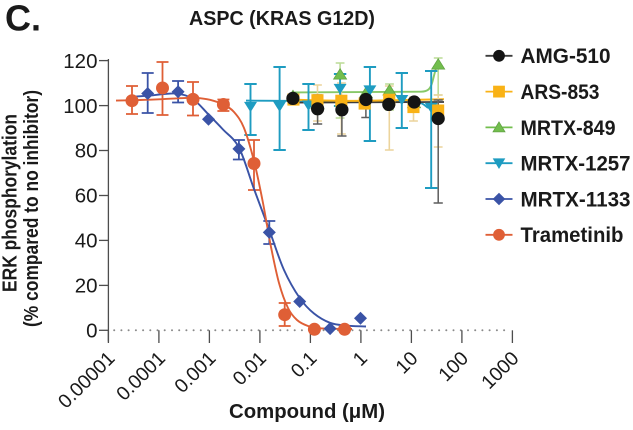 This screenshot has width=633, height=430. I want to click on svg-text: 40, so click(86, 241).